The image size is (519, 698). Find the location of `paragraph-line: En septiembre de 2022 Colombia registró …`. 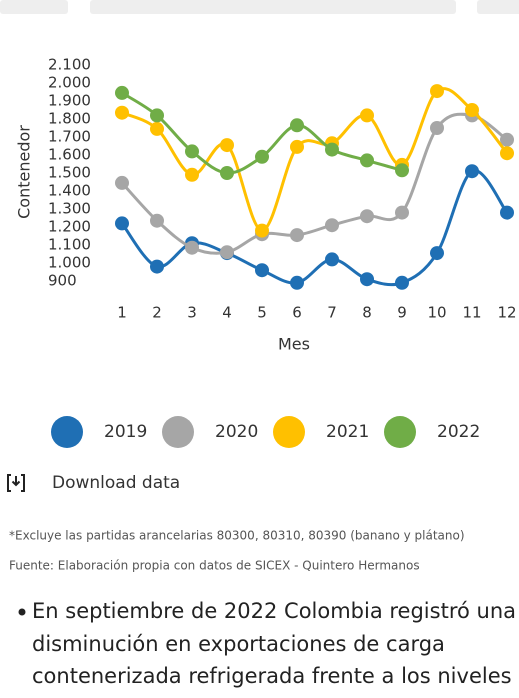

paragraph-line: En septiembre de 2022 Colombia registró … is located at coordinates (274, 611).